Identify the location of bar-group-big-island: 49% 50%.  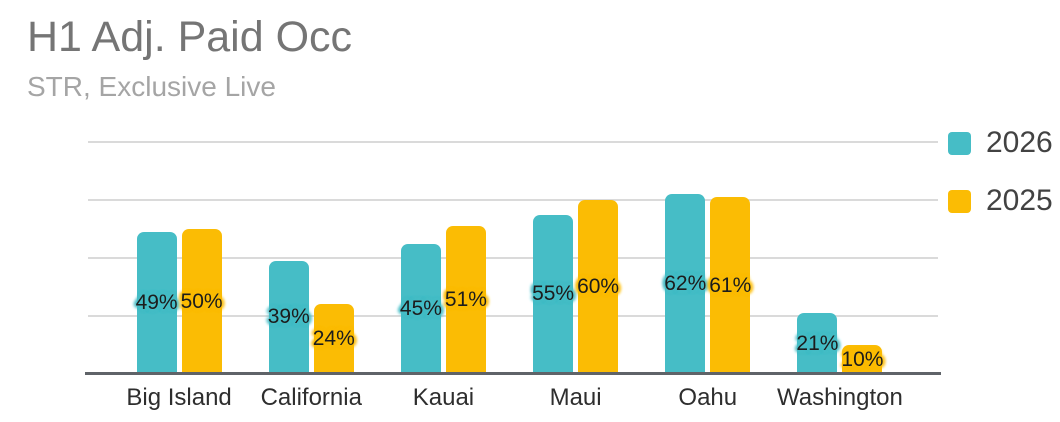
(179, 258).